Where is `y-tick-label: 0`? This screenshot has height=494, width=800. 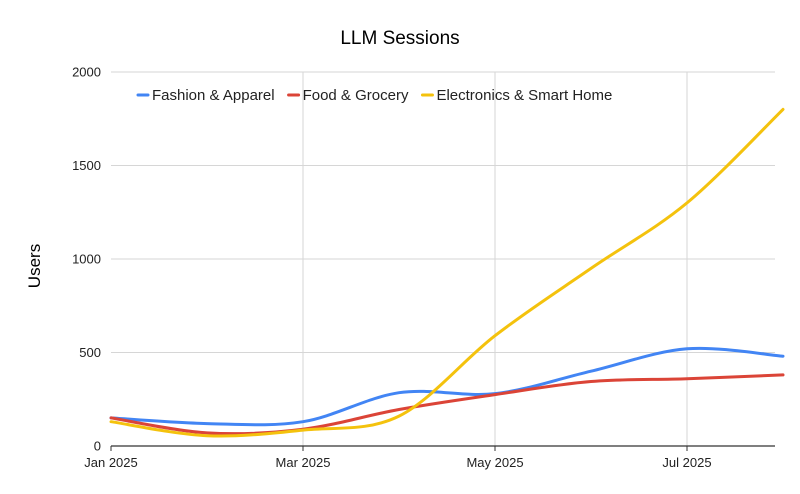 y-tick-label: 0 is located at coordinates (97, 446).